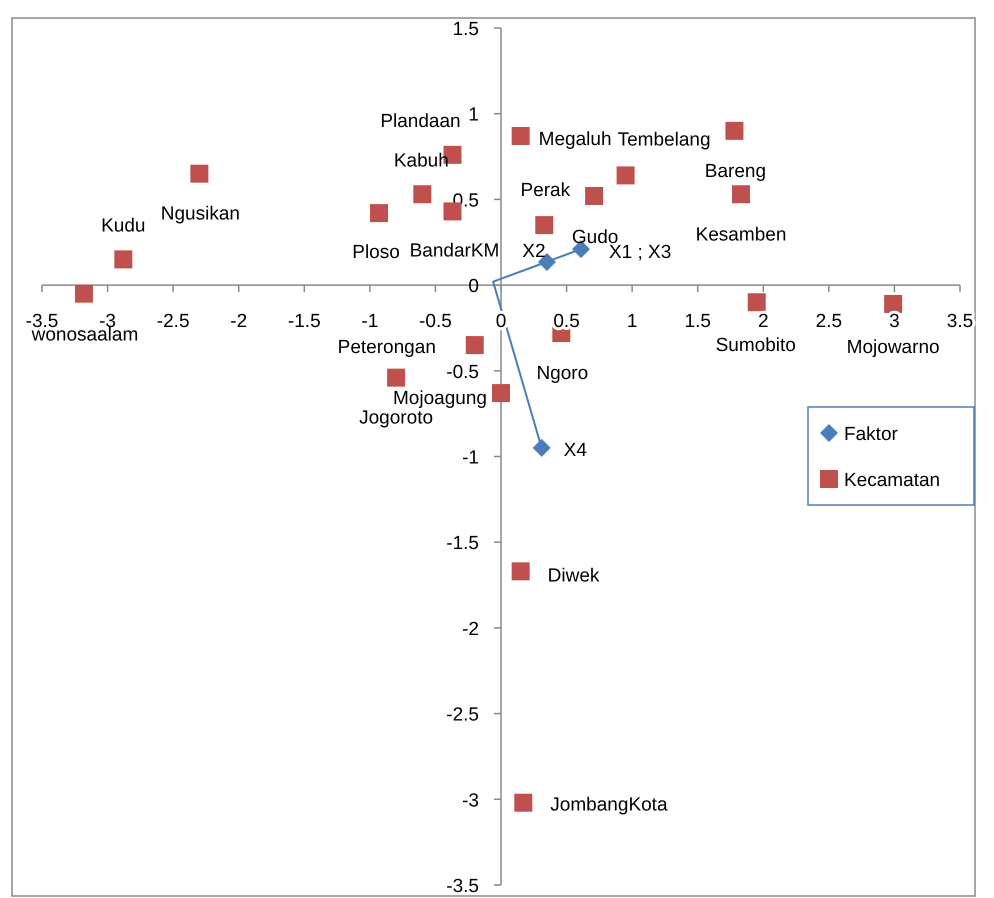 The height and width of the screenshot is (898, 994). I want to click on data-label: Ngoro, so click(562, 373).